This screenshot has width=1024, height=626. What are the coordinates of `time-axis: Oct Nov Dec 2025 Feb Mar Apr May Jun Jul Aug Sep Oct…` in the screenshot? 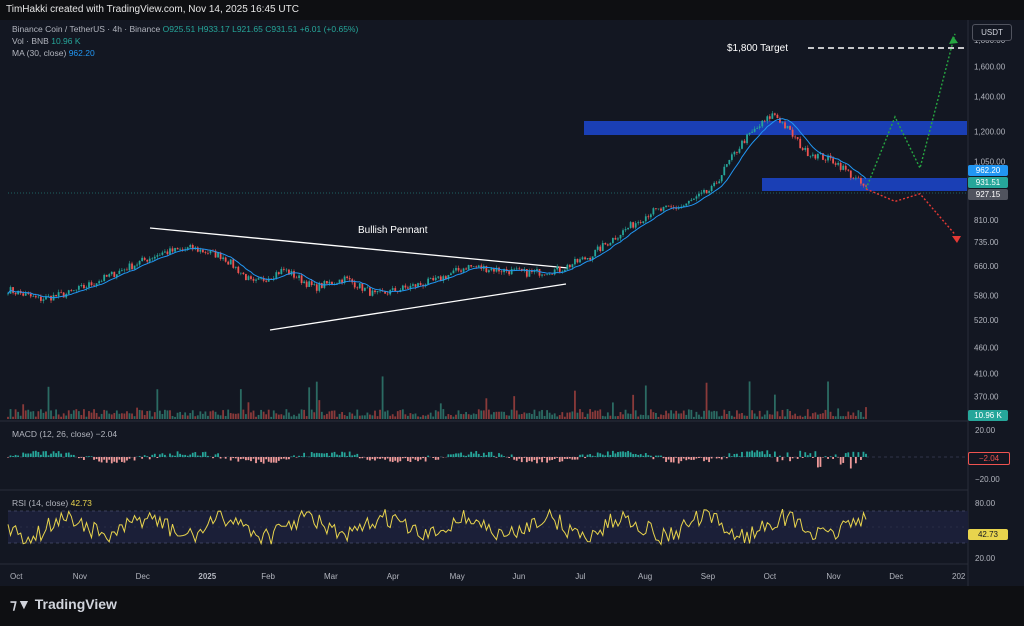 It's located at (488, 576).